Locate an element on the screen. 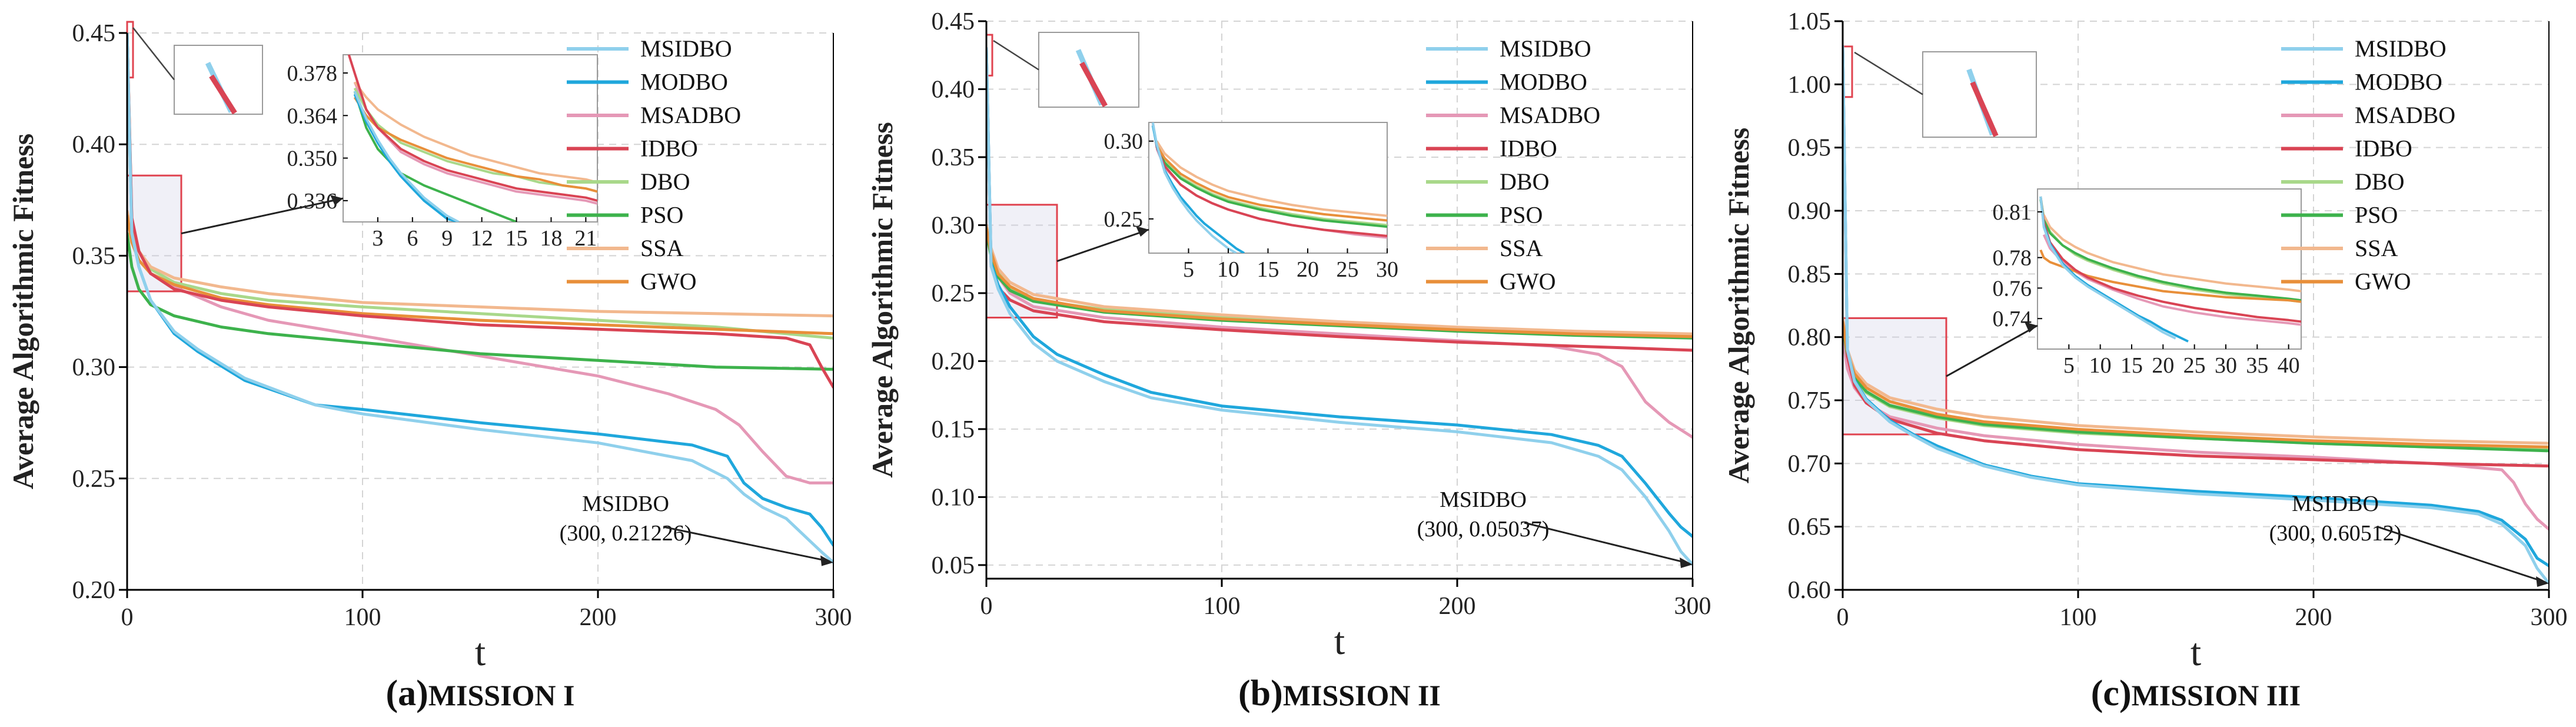 This screenshot has width=2576, height=727. panel-name: MISSION I is located at coordinates (501, 695).